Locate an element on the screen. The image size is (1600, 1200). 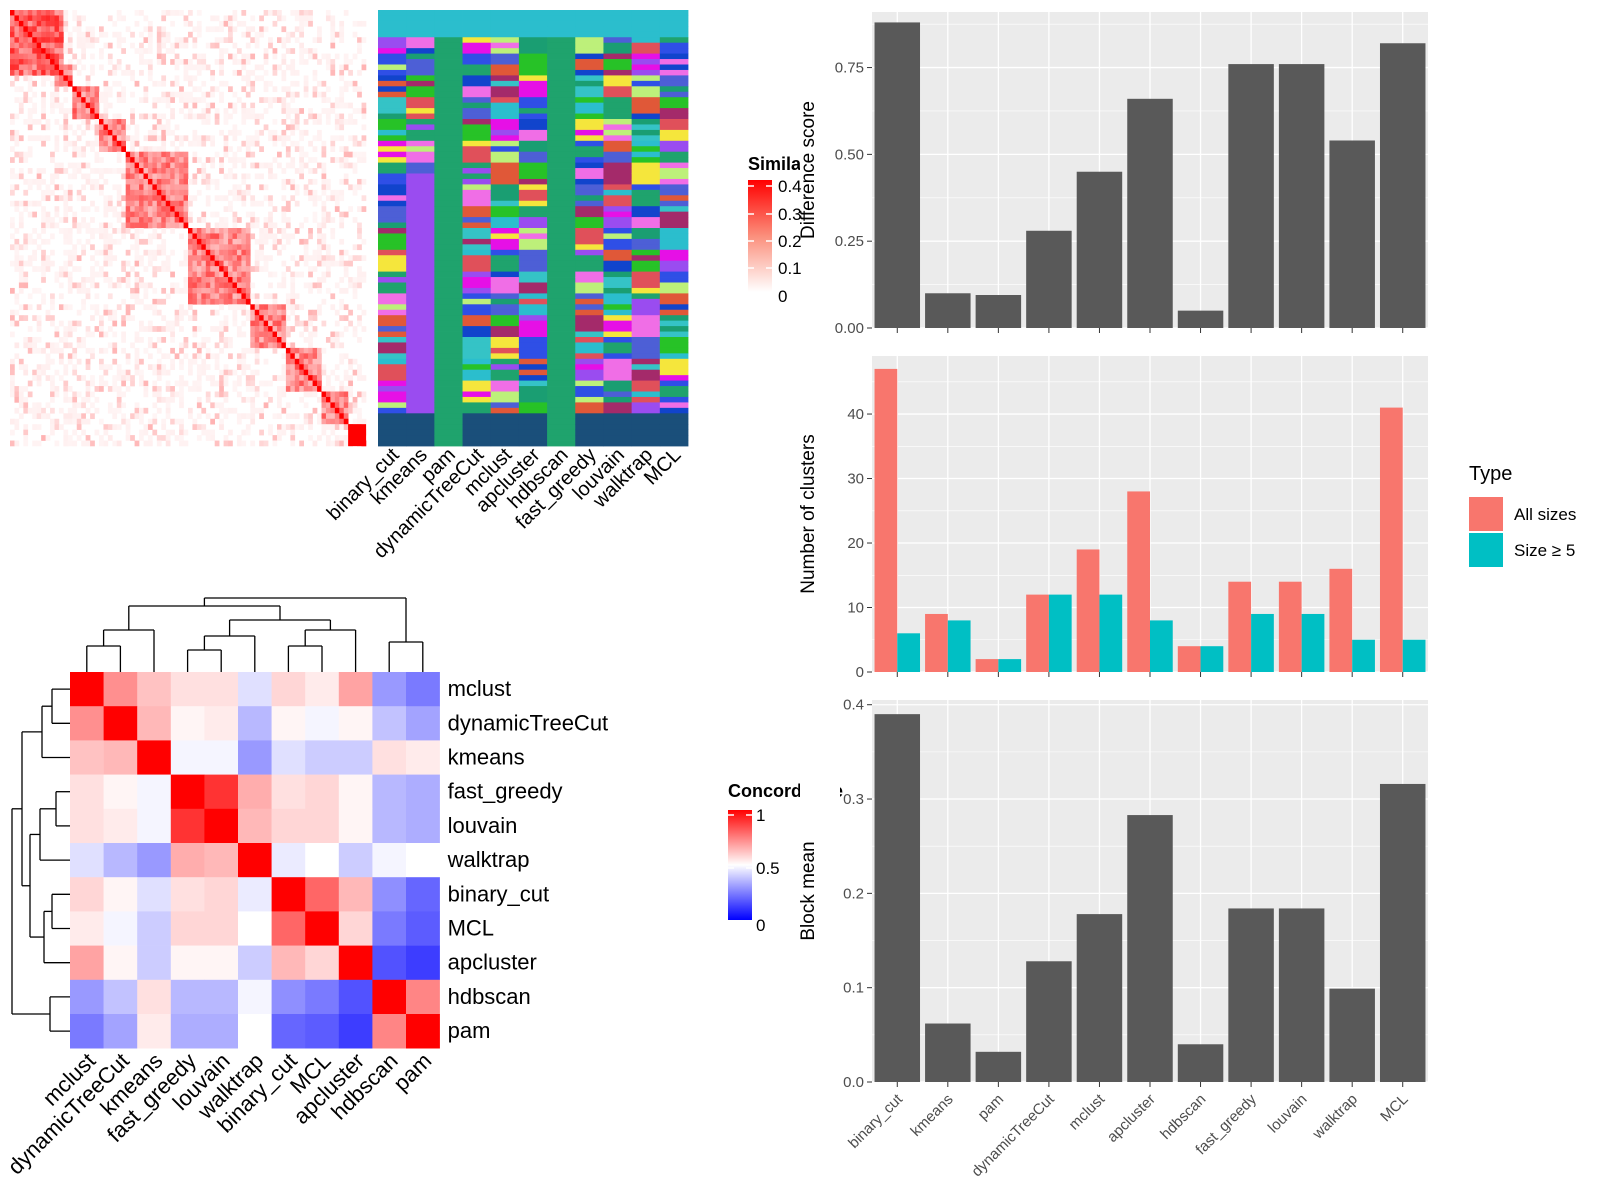
legend-key is located at coordinates (1486, 514).